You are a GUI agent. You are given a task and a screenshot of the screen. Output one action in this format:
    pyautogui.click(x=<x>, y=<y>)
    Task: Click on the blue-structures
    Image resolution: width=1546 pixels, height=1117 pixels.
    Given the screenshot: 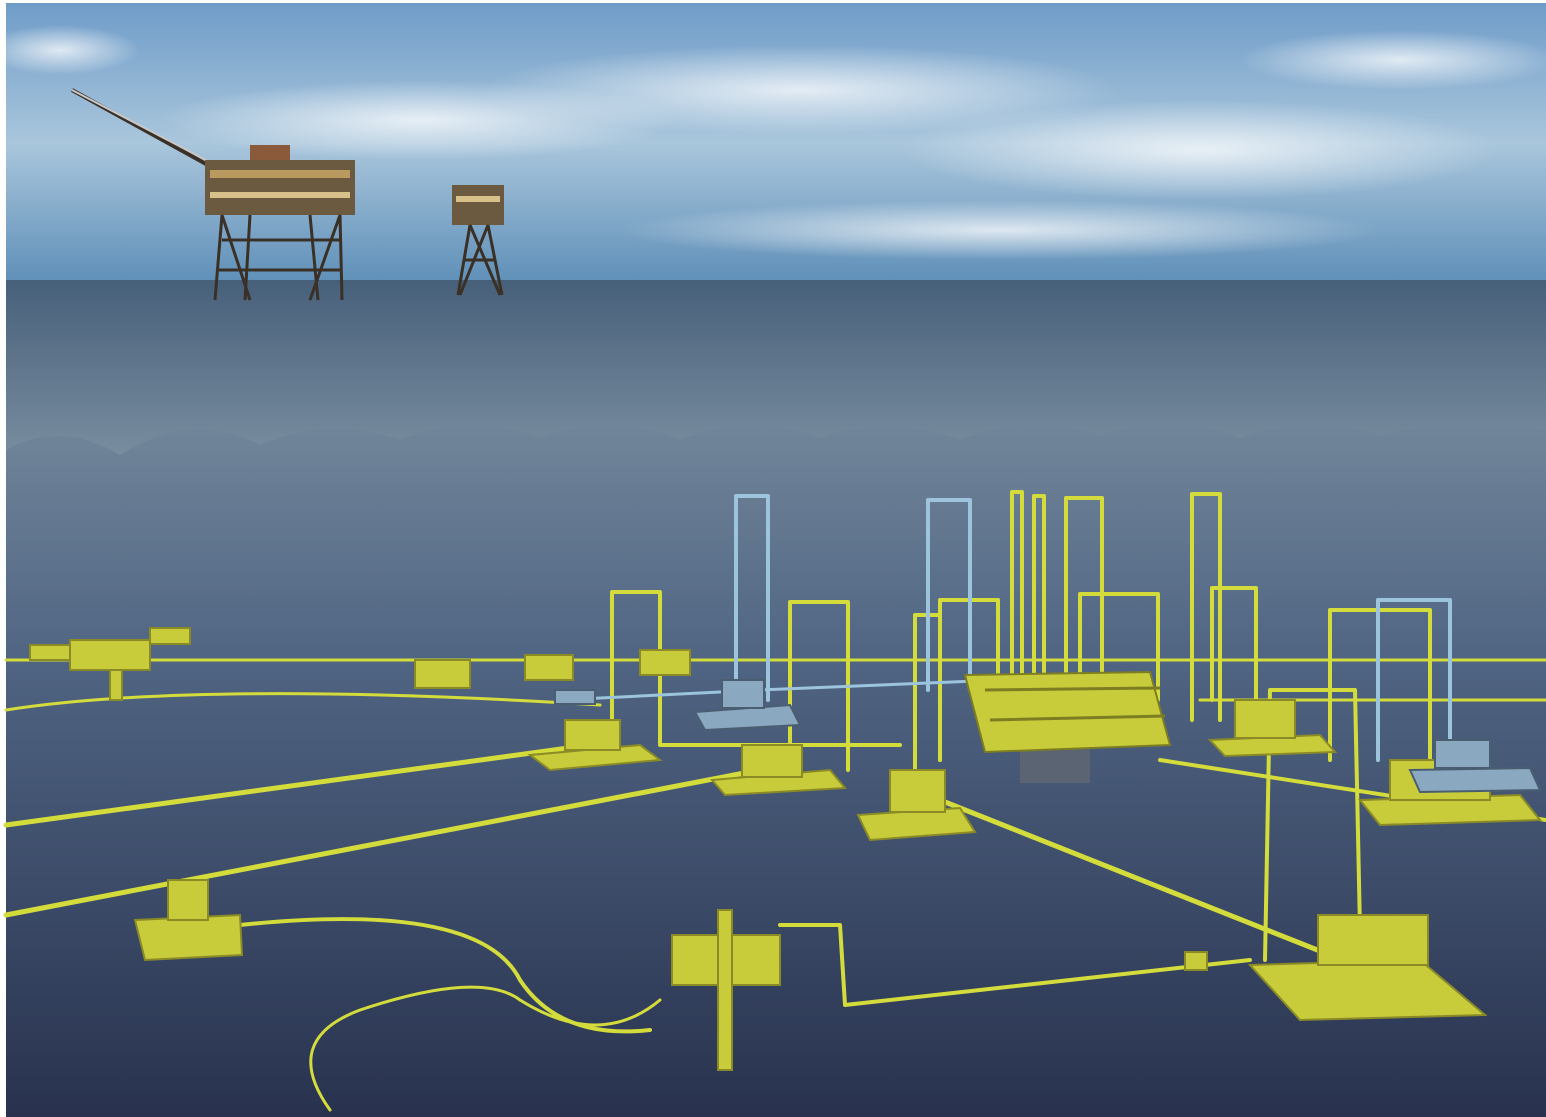 What is the action you would take?
    pyautogui.click(x=1048, y=736)
    